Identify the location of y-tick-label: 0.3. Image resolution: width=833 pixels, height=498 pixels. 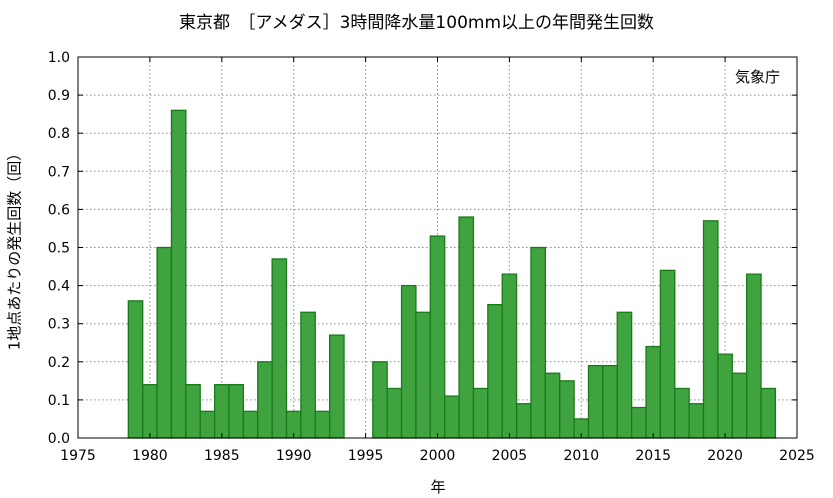
(59, 325).